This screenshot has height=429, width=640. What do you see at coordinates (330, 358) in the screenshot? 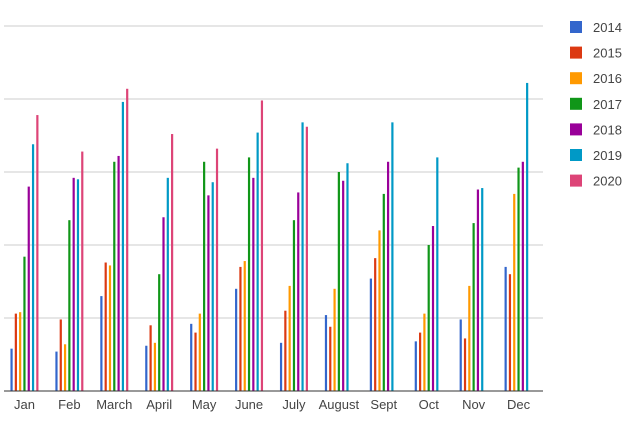
I see `bar-2015-august` at bounding box center [330, 358].